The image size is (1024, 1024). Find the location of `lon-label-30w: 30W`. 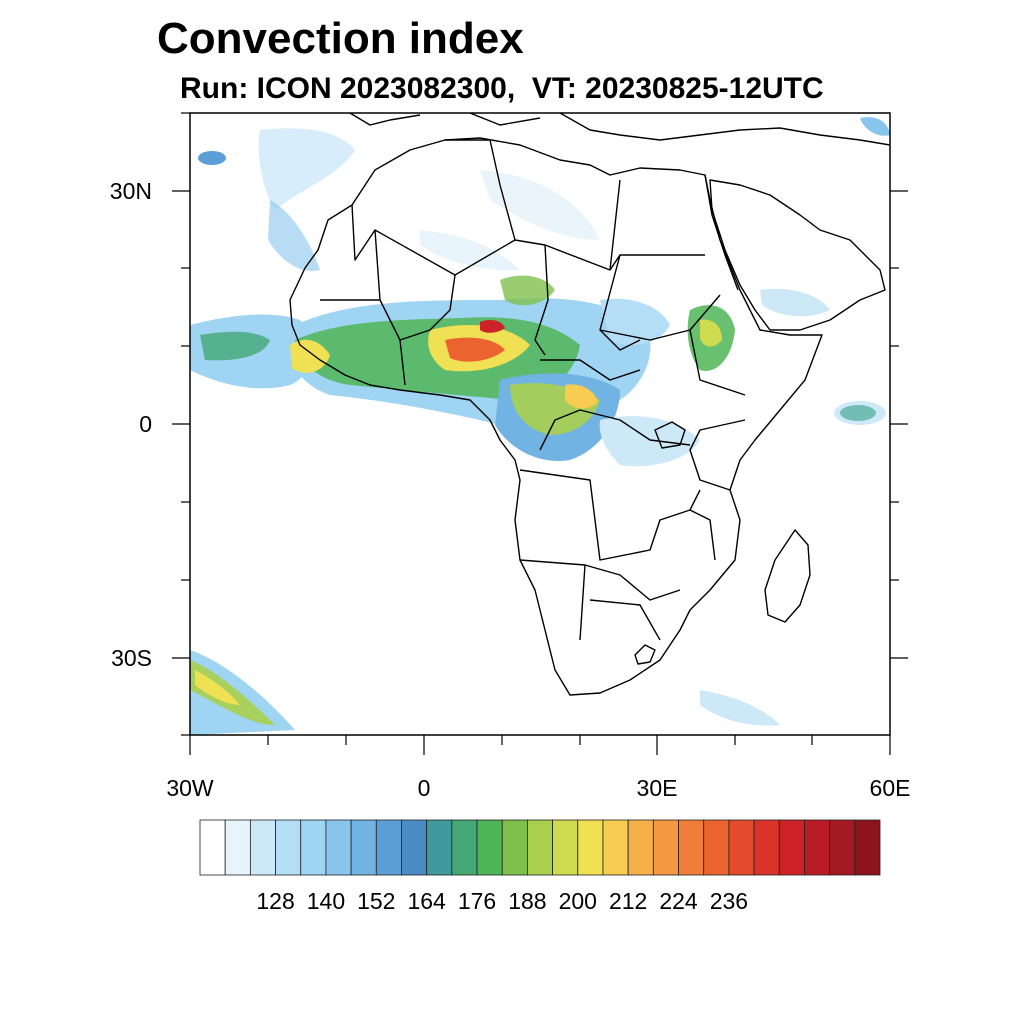

lon-label-30w: 30W is located at coordinates (190, 788).